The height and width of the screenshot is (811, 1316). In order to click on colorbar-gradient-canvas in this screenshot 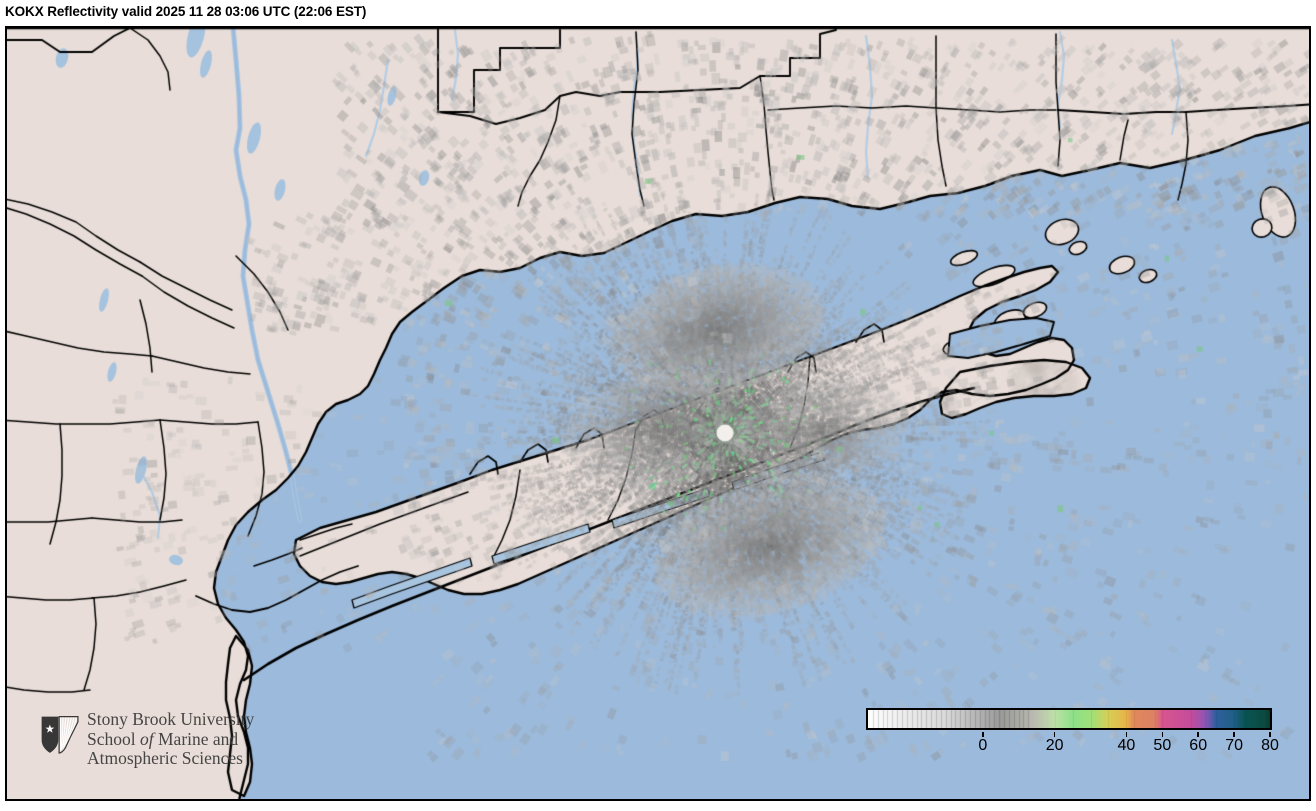, I will do `click(1069, 719)`.